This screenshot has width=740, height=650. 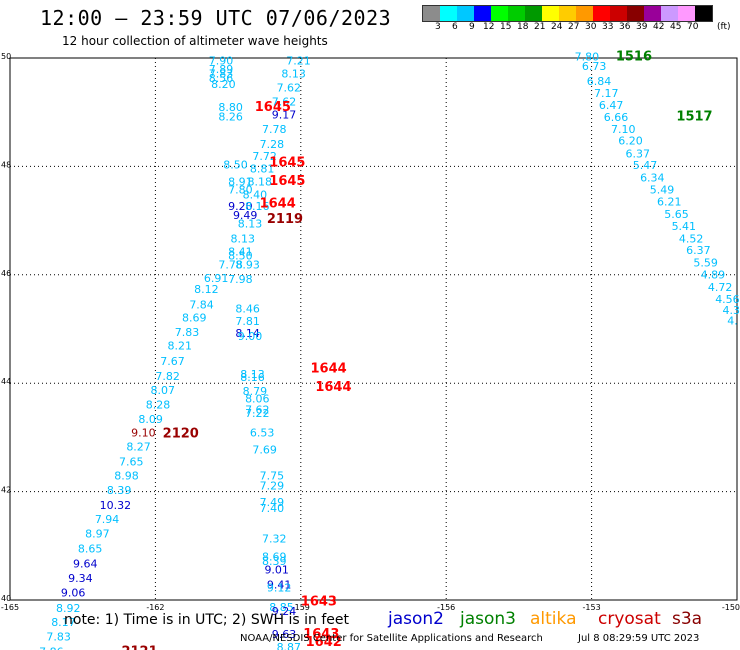 I want to click on wave-height-label: 8.27, so click(x=138, y=446).